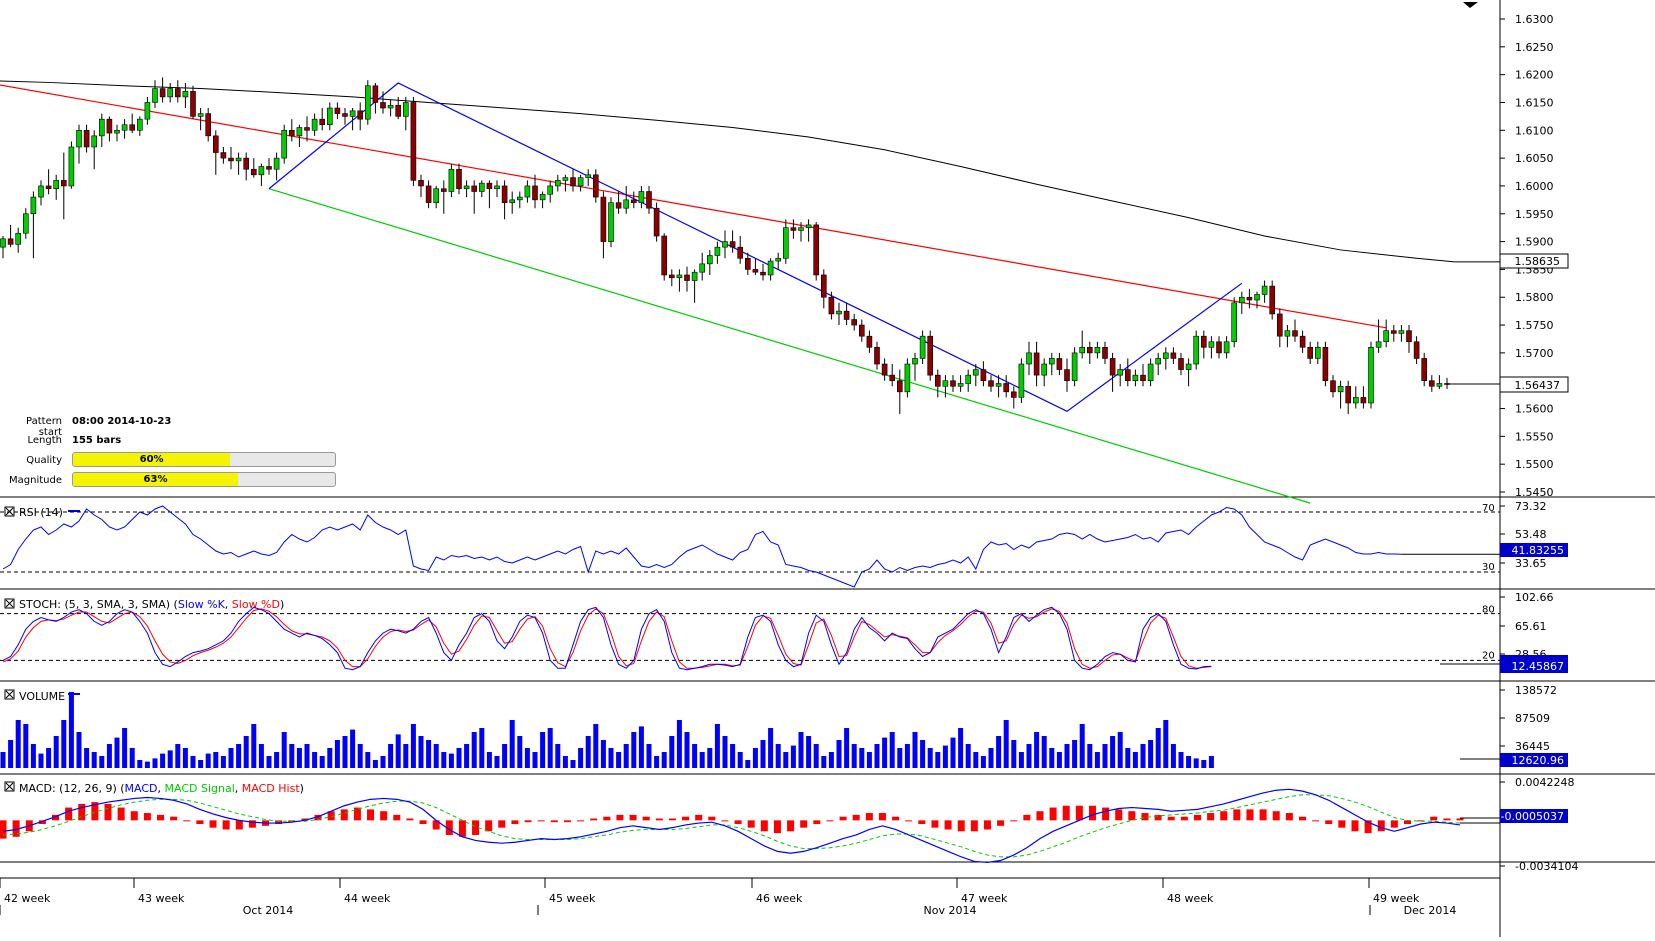 The image size is (1655, 941). Describe the element at coordinates (1534, 297) in the screenshot. I see `price-tick-label: 1.5800` at that location.